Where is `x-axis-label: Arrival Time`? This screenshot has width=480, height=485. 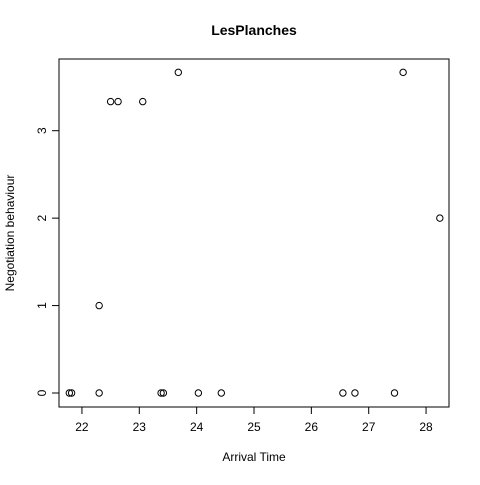
x-axis-label: Arrival Time is located at coordinates (254, 457).